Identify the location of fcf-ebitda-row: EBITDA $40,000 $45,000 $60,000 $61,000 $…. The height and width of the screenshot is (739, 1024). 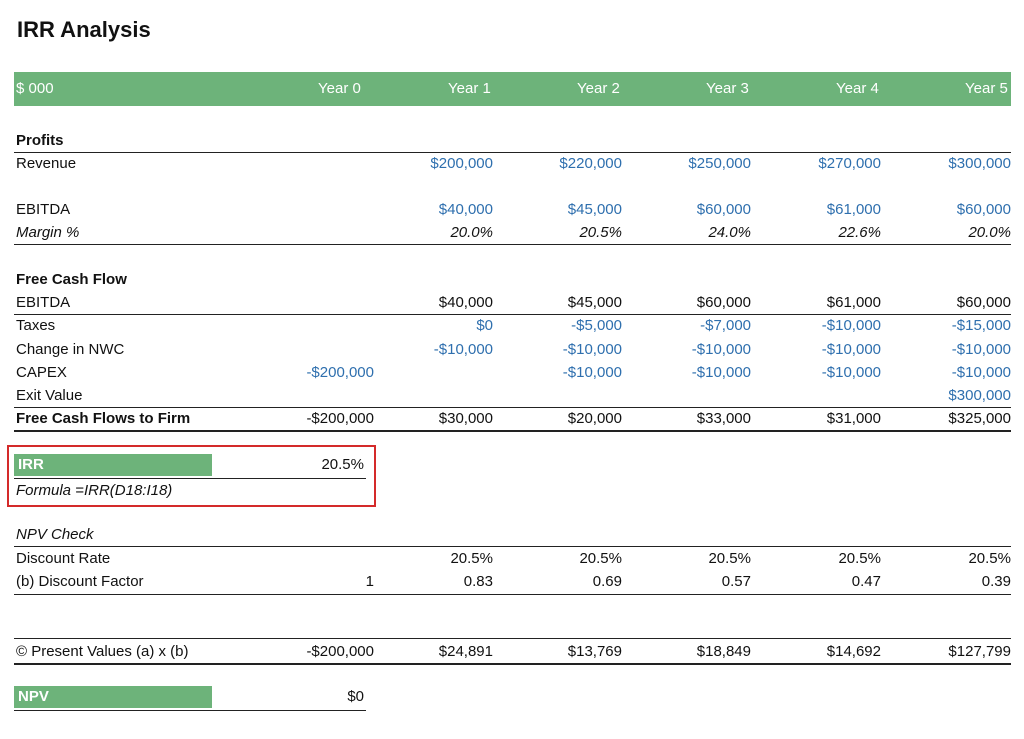
(512, 303).